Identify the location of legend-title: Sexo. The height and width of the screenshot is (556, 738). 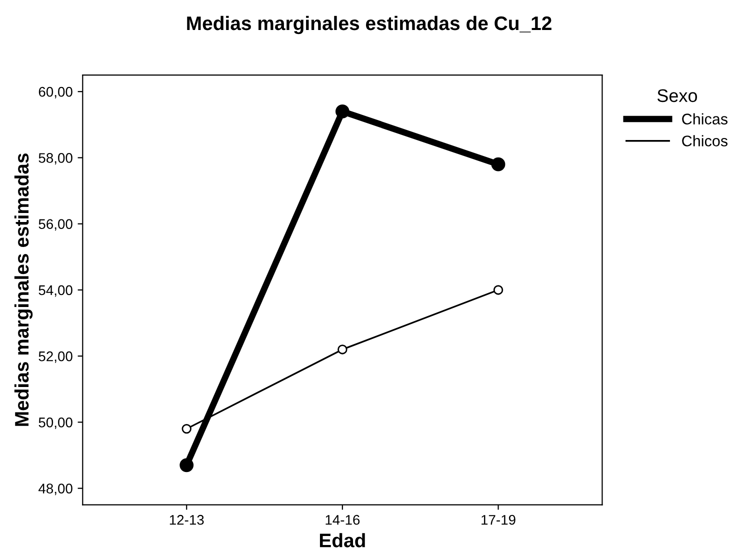
(677, 95).